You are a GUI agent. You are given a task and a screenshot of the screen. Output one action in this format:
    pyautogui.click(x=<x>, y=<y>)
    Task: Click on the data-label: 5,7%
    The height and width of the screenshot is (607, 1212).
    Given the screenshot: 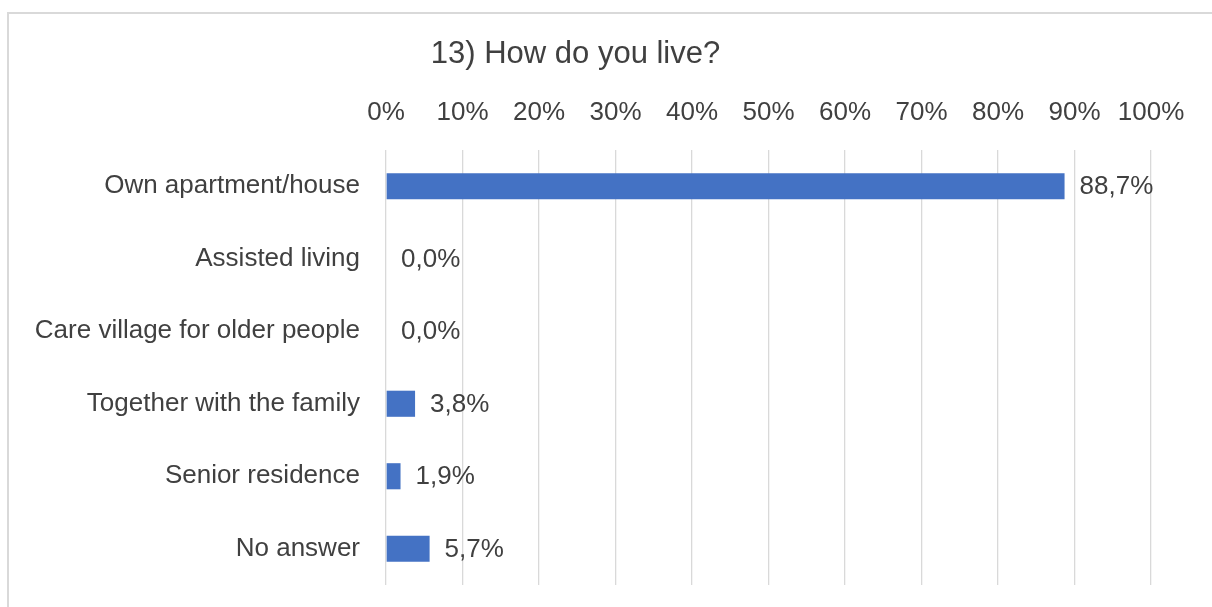 What is the action you would take?
    pyautogui.click(x=474, y=547)
    